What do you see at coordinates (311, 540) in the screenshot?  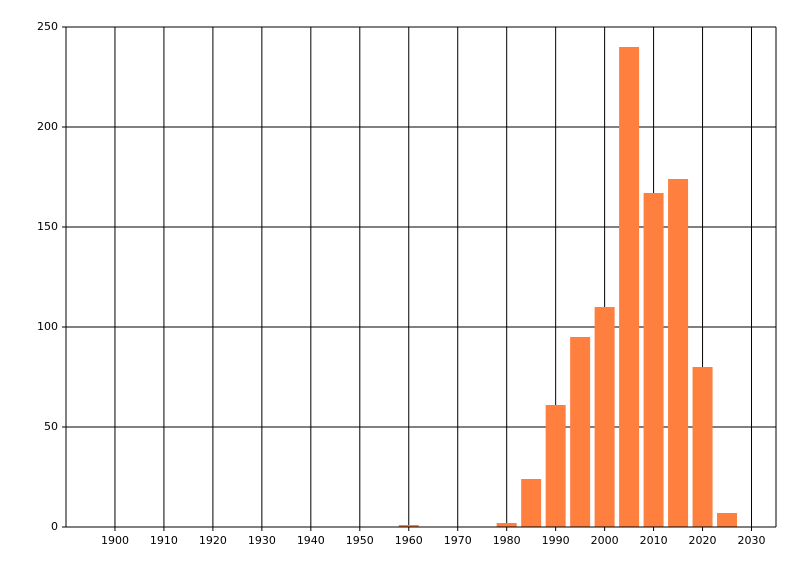 I see `x-tick-label: 1940` at bounding box center [311, 540].